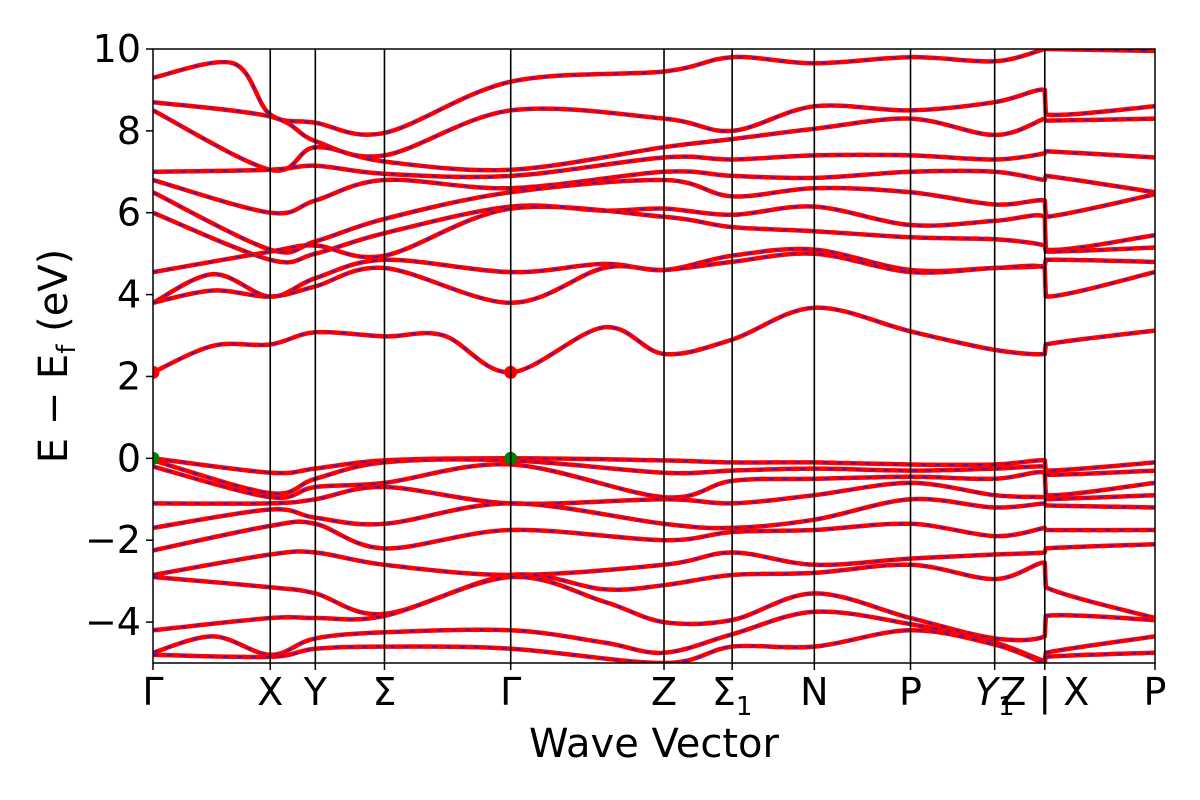 The height and width of the screenshot is (800, 1200). I want to click on y-axis-label-unit: (eV), so click(54, 290).